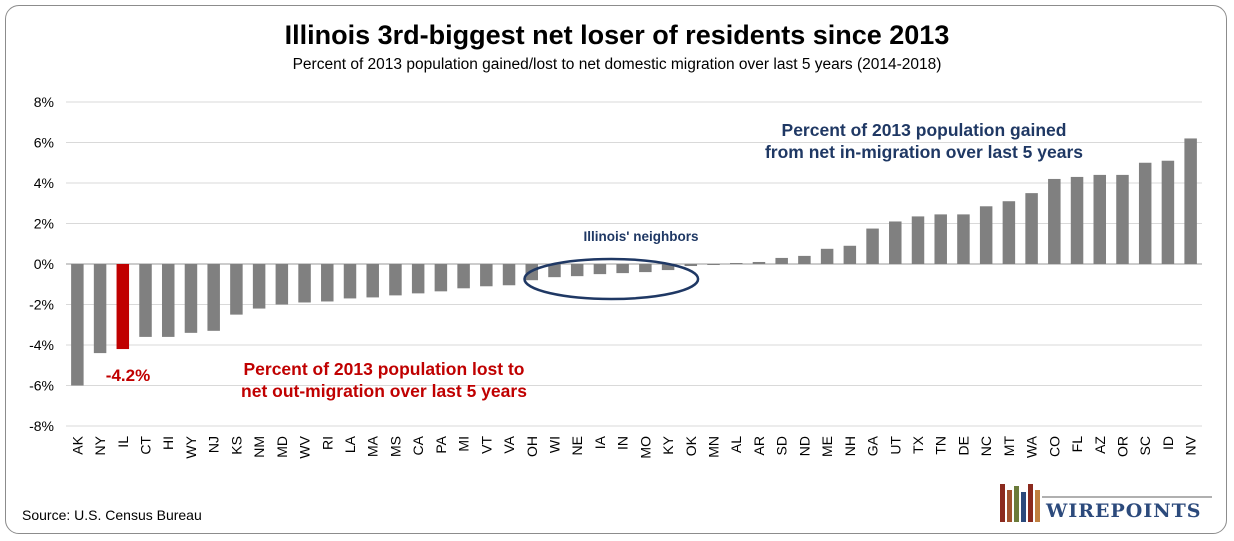 The image size is (1234, 541). Describe the element at coordinates (236, 289) in the screenshot. I see `bar-ks` at that location.